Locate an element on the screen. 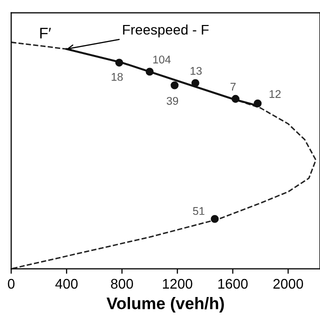  x-tick-label: 1200 is located at coordinates (177, 283).